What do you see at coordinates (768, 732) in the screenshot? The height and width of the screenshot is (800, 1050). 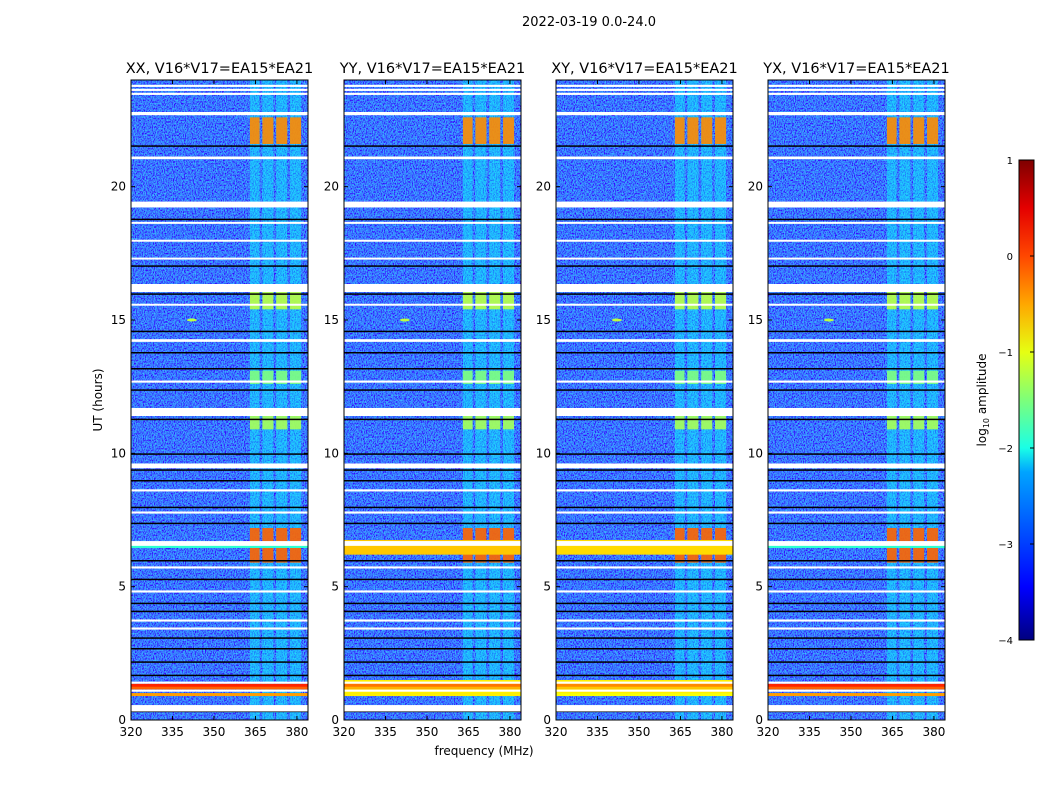 I see `x-tick-label: 320` at bounding box center [768, 732].